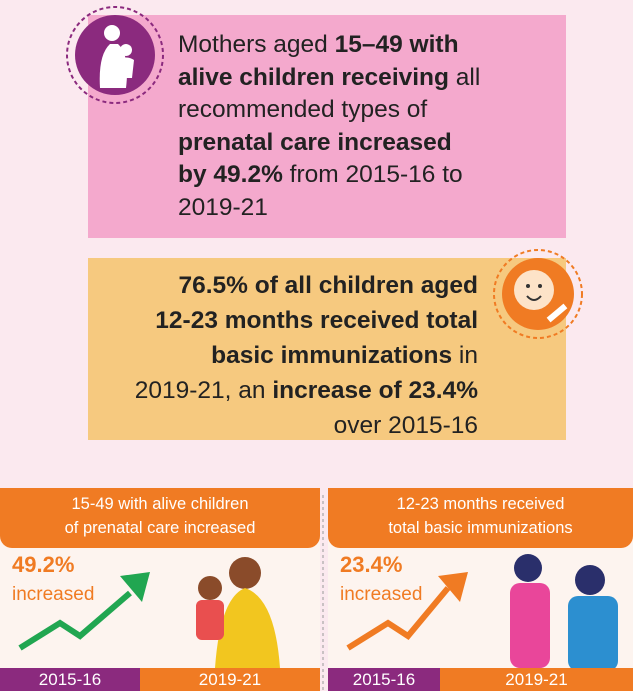  I want to click on bold-text: prenatal care increased, so click(315, 142).